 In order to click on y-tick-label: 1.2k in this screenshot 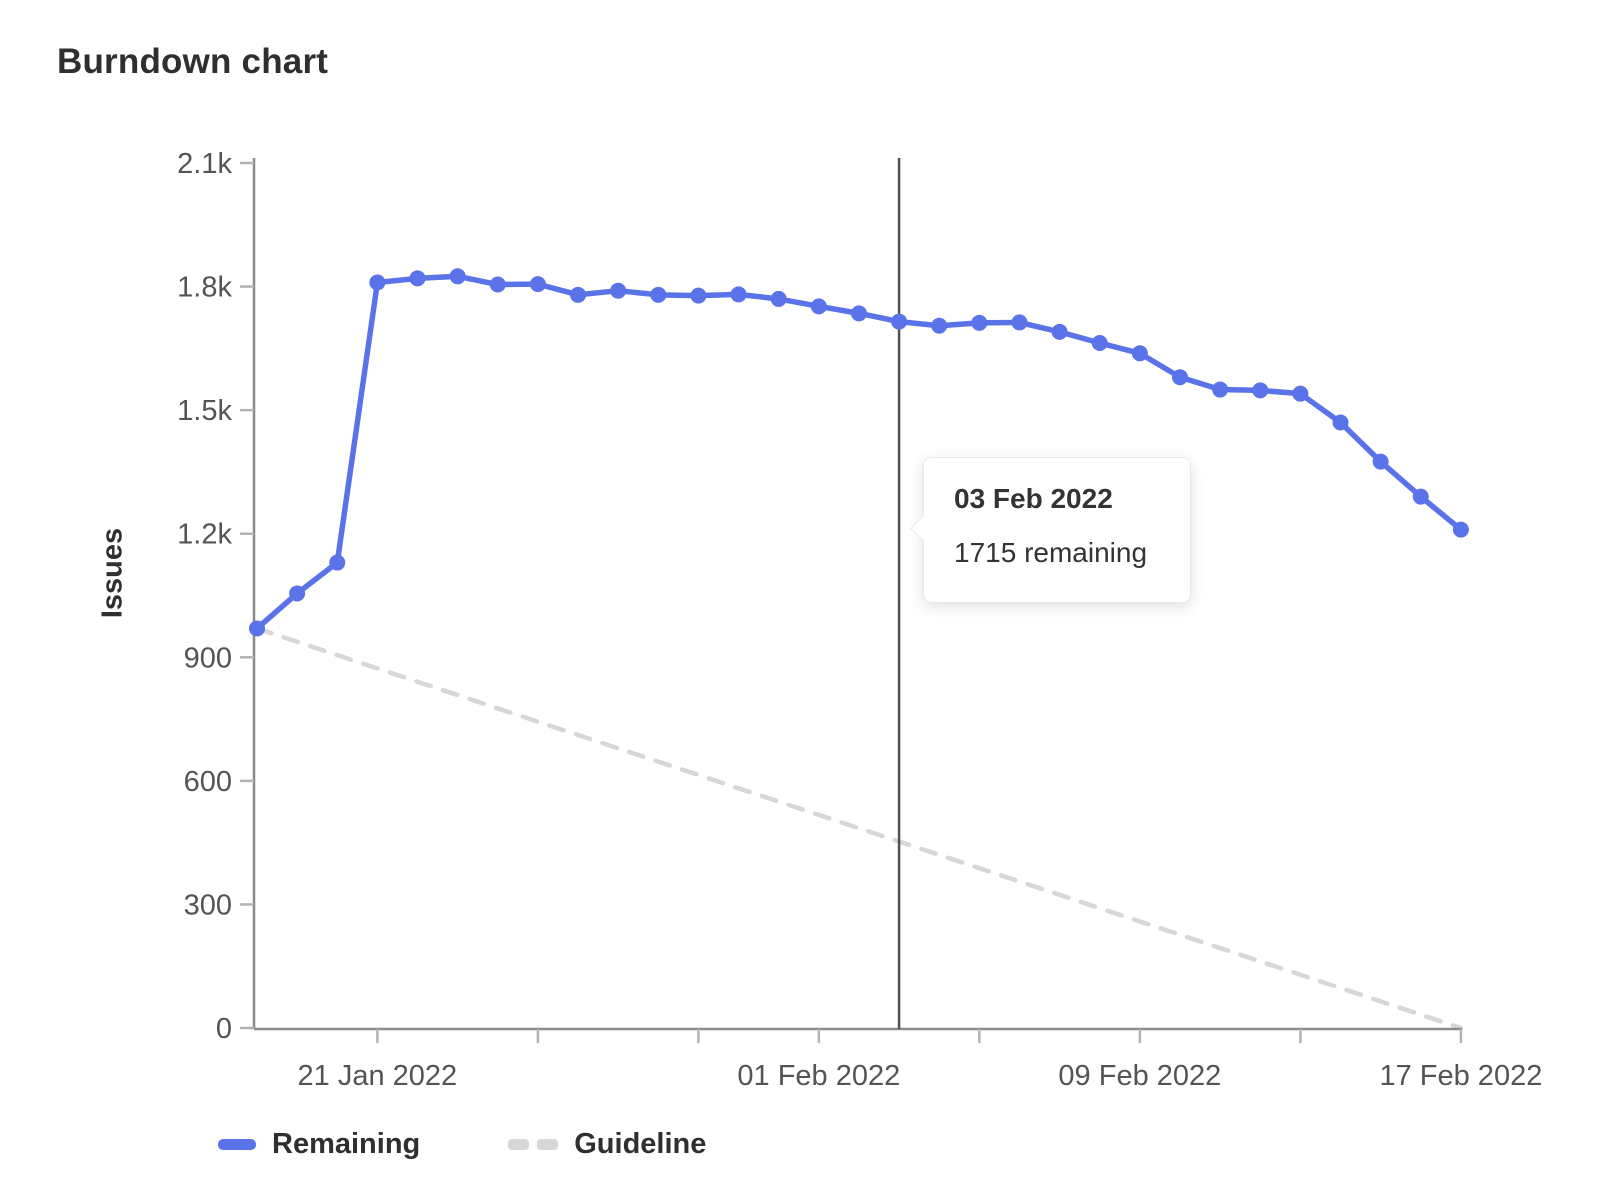, I will do `click(204, 535)`.